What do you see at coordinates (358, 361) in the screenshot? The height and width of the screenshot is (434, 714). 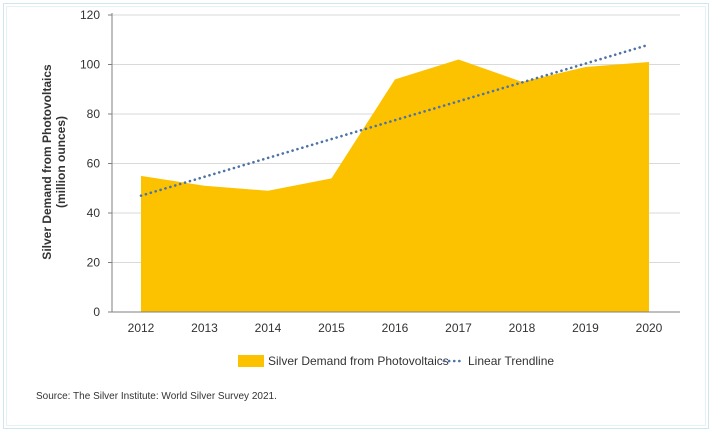 I see `legend-label-area: Silver Demand from Photovoltaics` at bounding box center [358, 361].